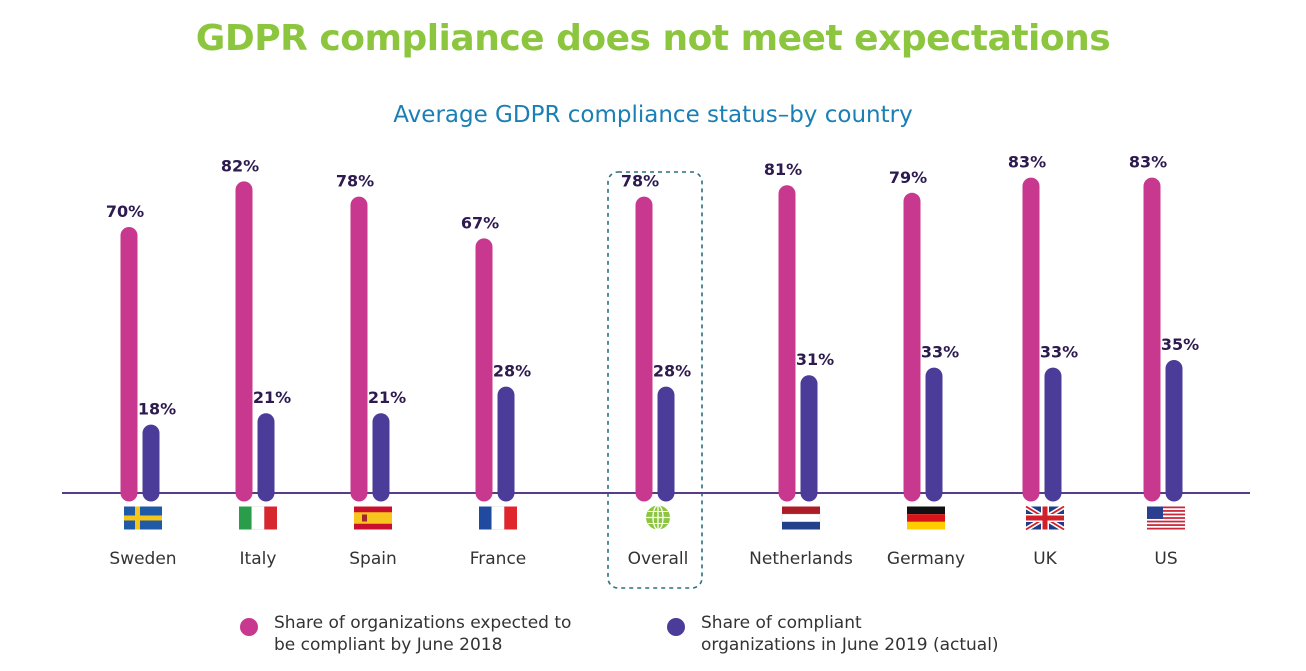 This screenshot has width=1306, height=671. What do you see at coordinates (258, 518) in the screenshot?
I see `italy-flag-icon` at bounding box center [258, 518].